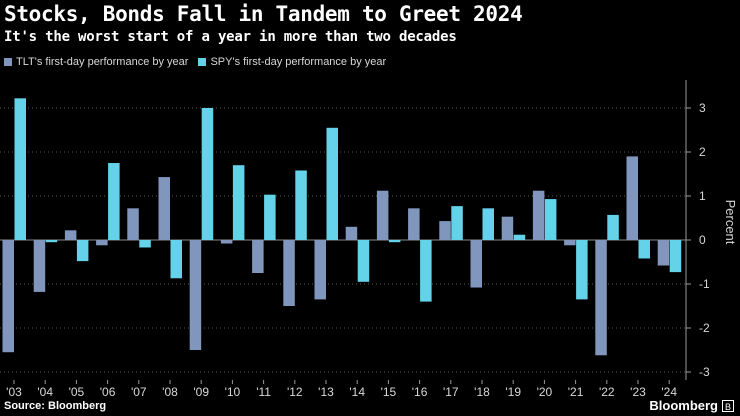 Image resolution: width=740 pixels, height=416 pixels. Describe the element at coordinates (513, 392) in the screenshot. I see `x-tick-label: '19` at that location.